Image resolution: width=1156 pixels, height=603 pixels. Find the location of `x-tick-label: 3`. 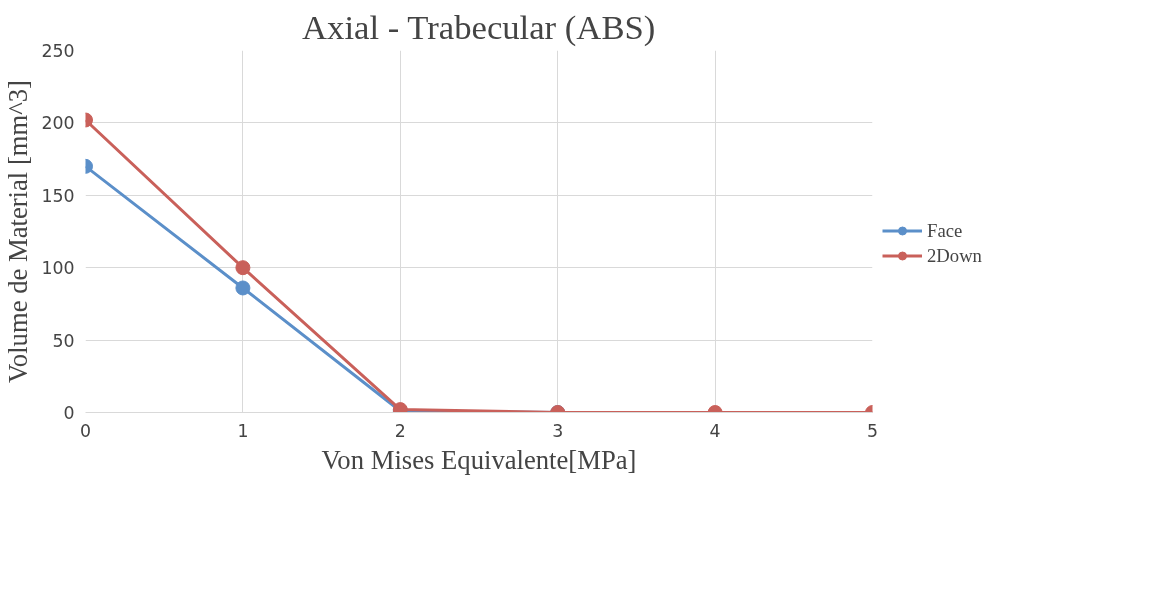

x-tick-label: 3 is located at coordinates (558, 430).